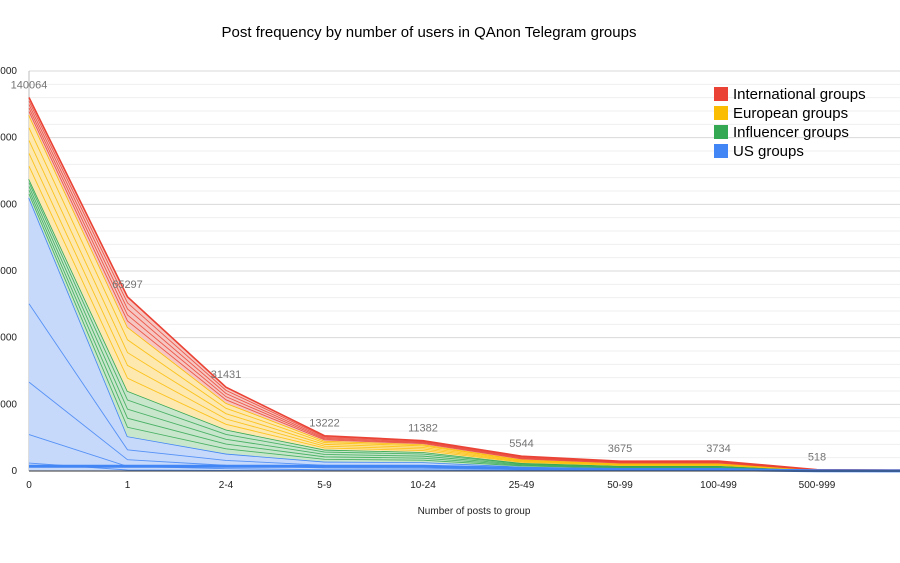  I want to click on x-tick-label: 10-24, so click(423, 485).